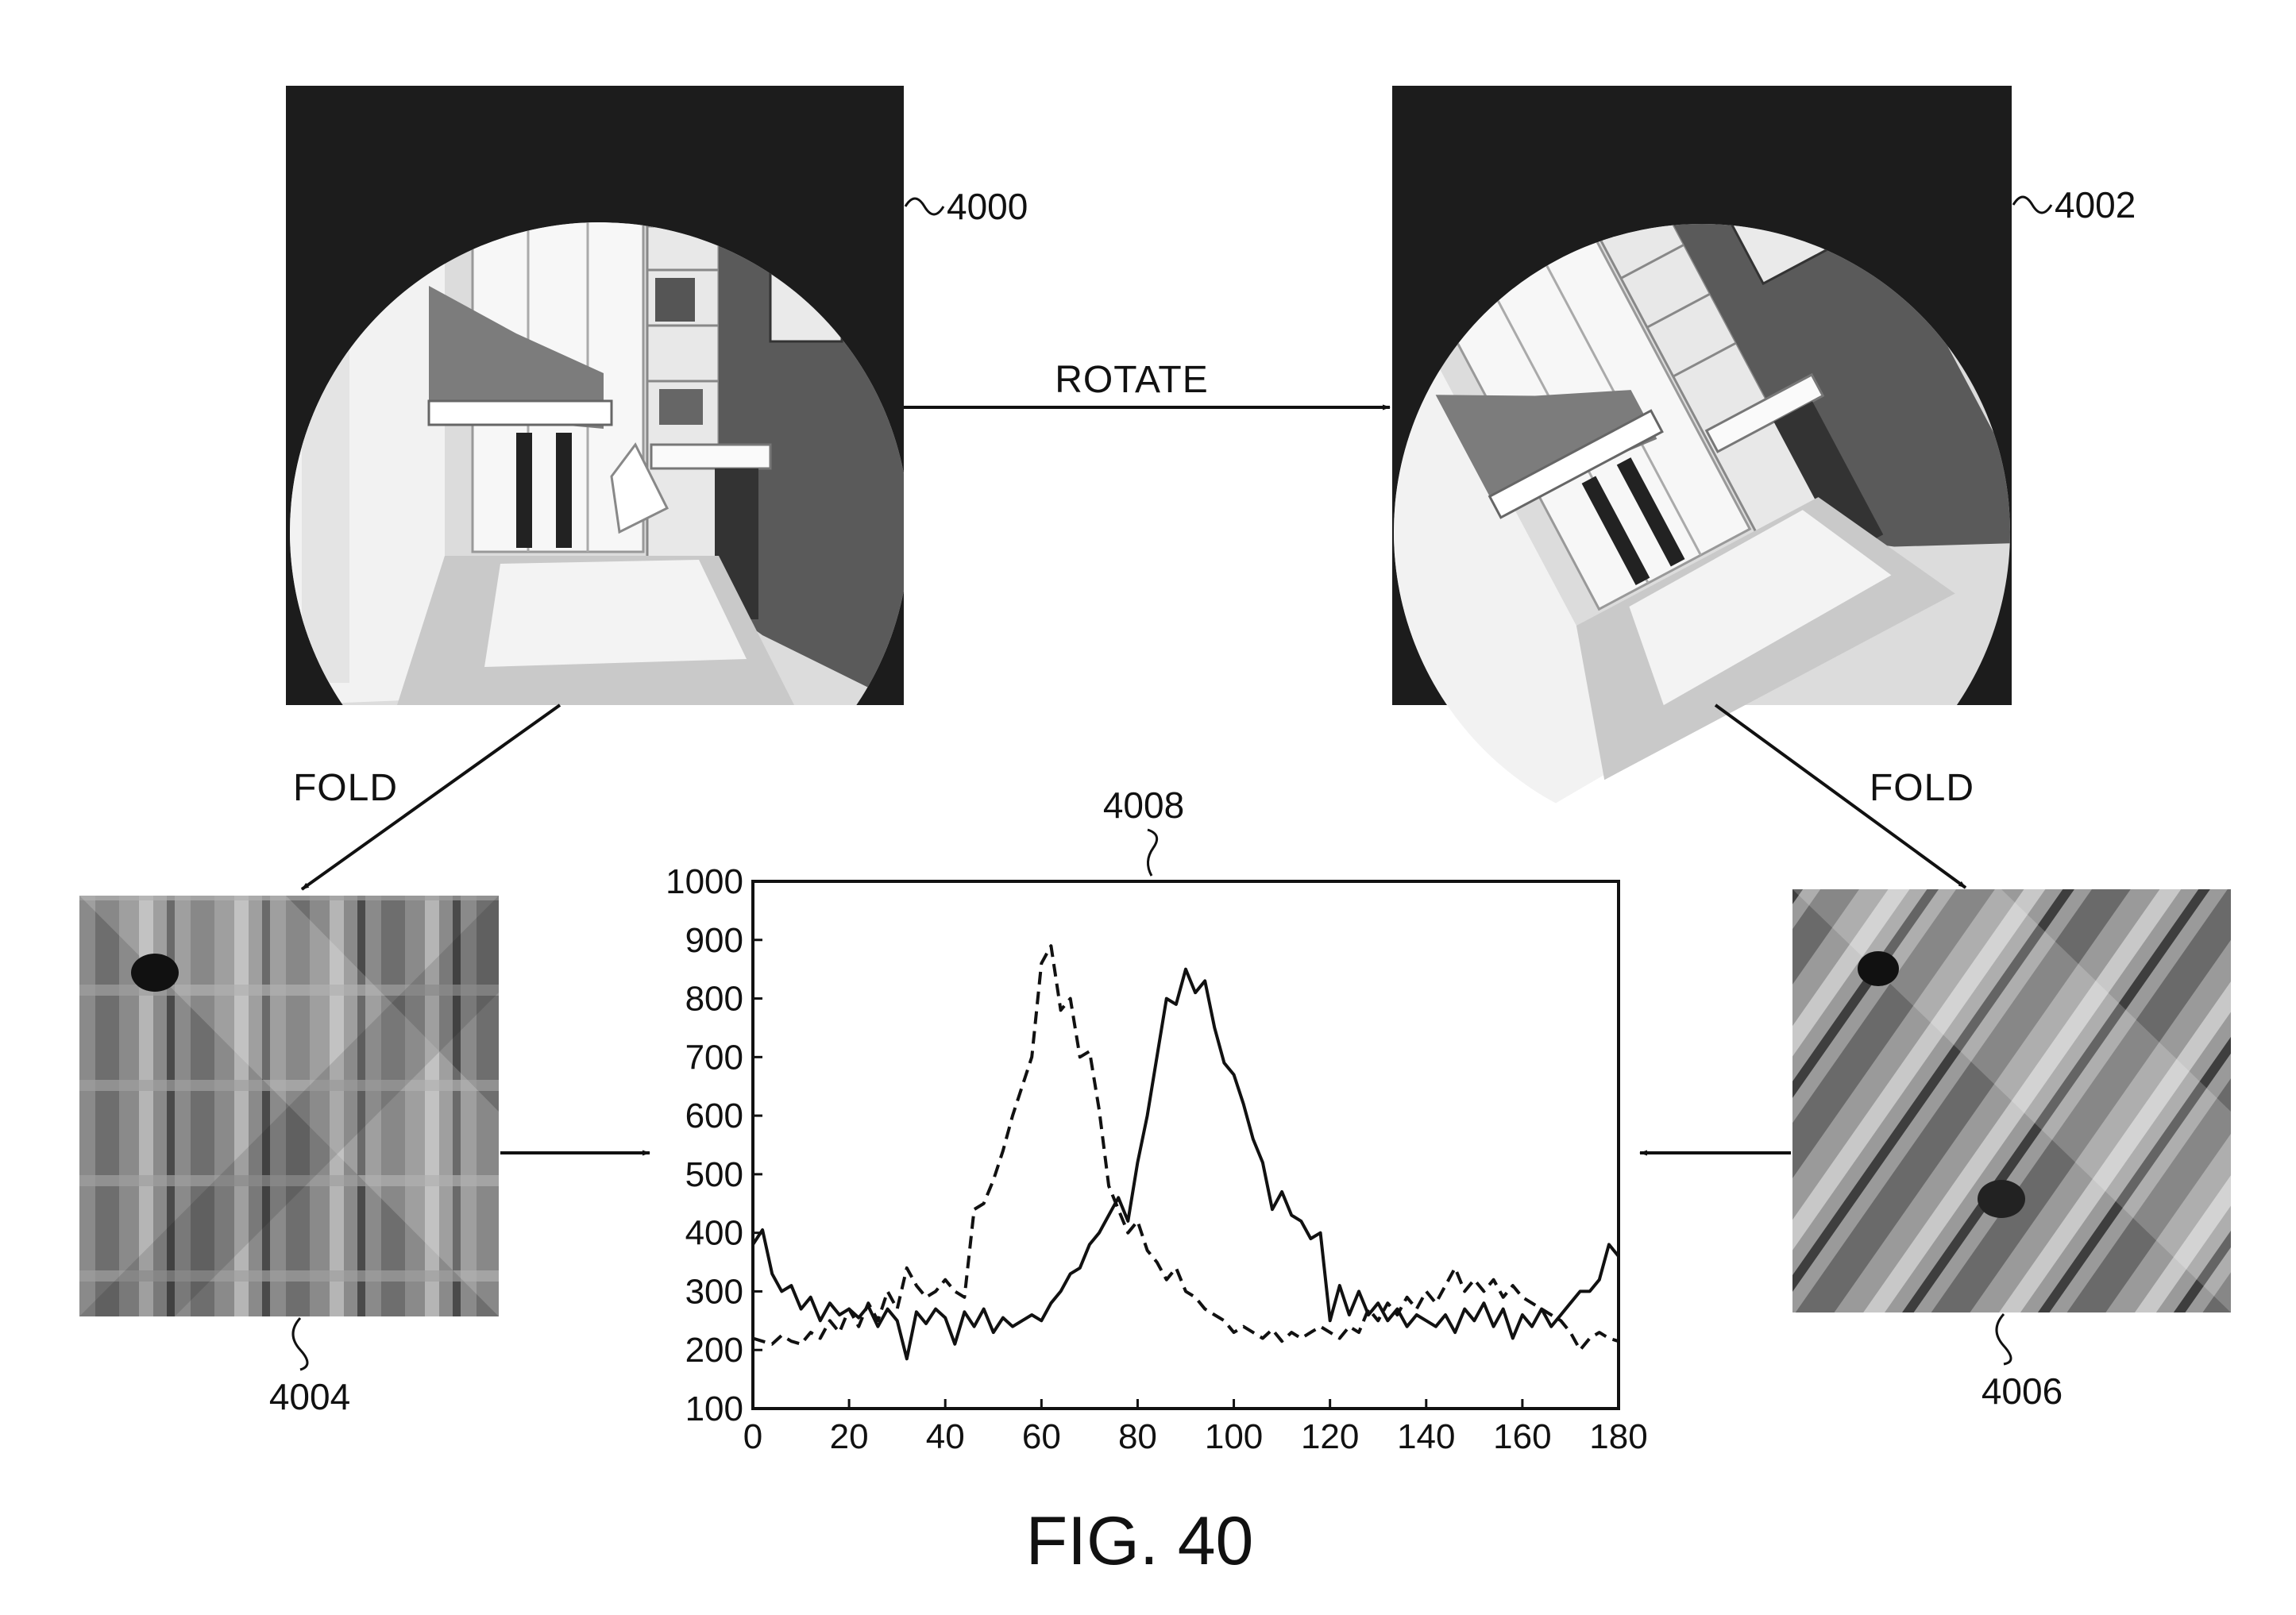  What do you see at coordinates (704, 881) in the screenshot?
I see `y-tick-label: 1000` at bounding box center [704, 881].